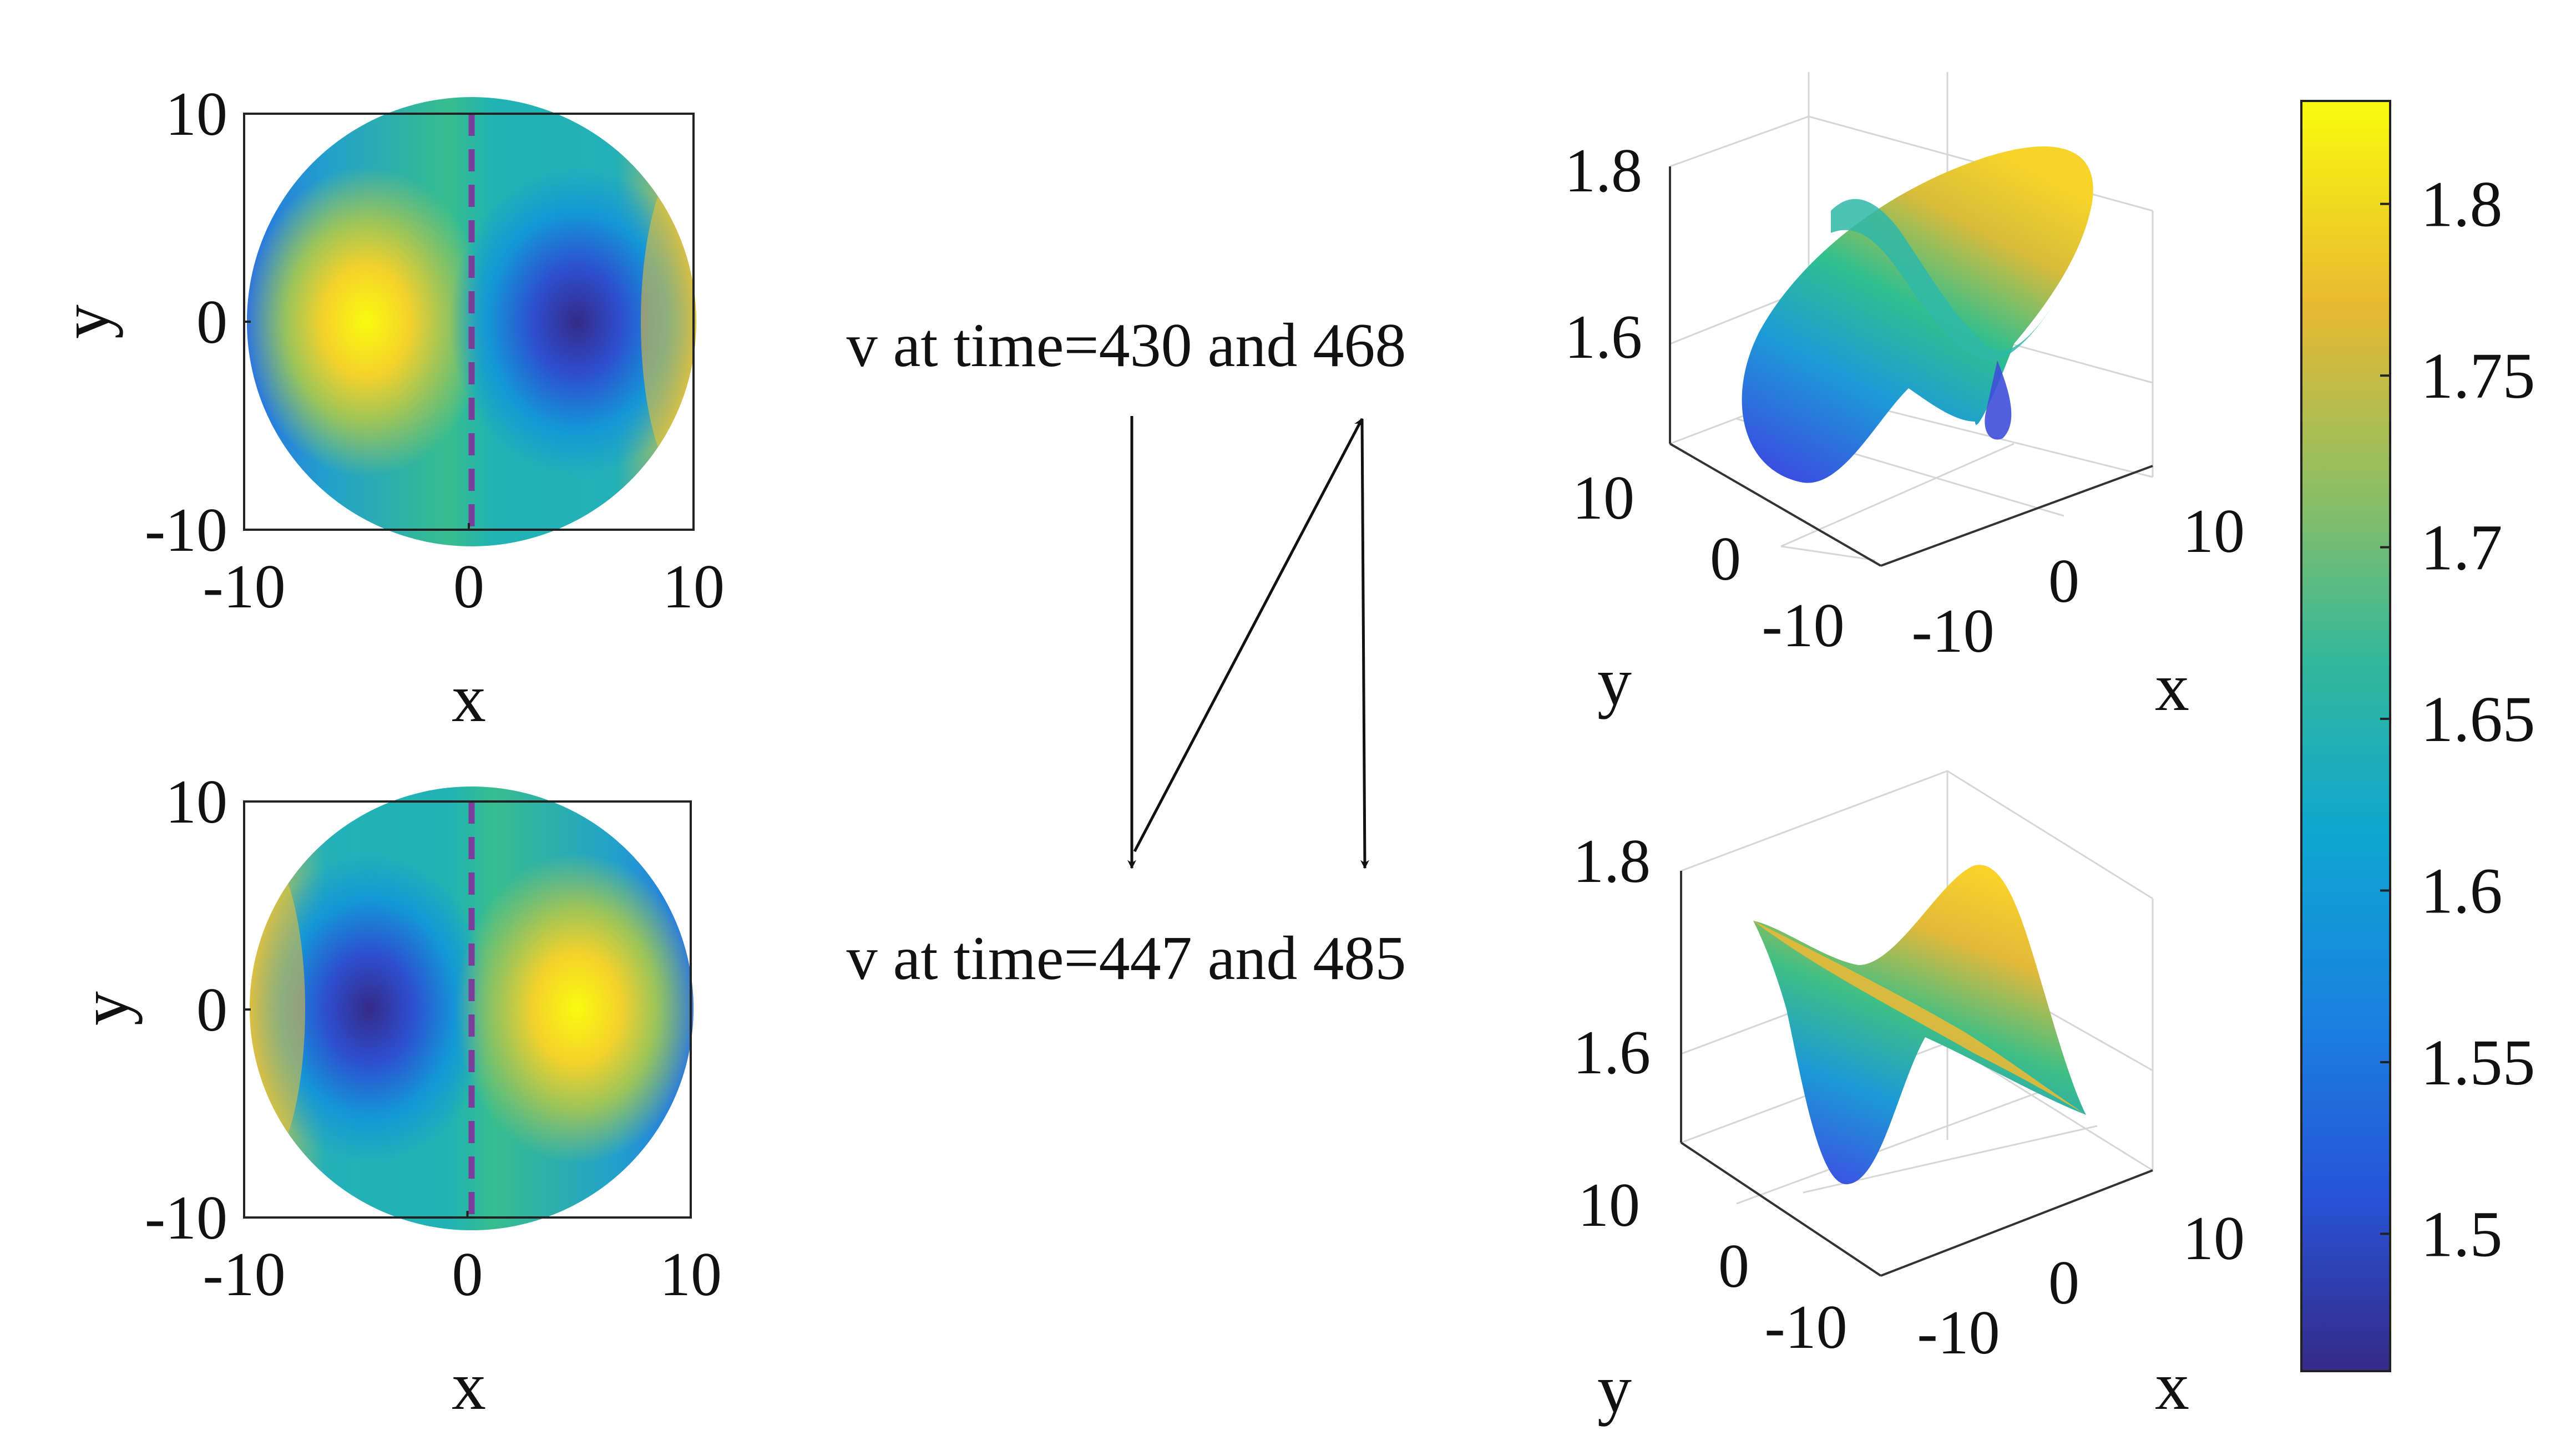  Describe the element at coordinates (2478, 1062) in the screenshot. I see `colorbar-tick-label: 1.55` at that location.